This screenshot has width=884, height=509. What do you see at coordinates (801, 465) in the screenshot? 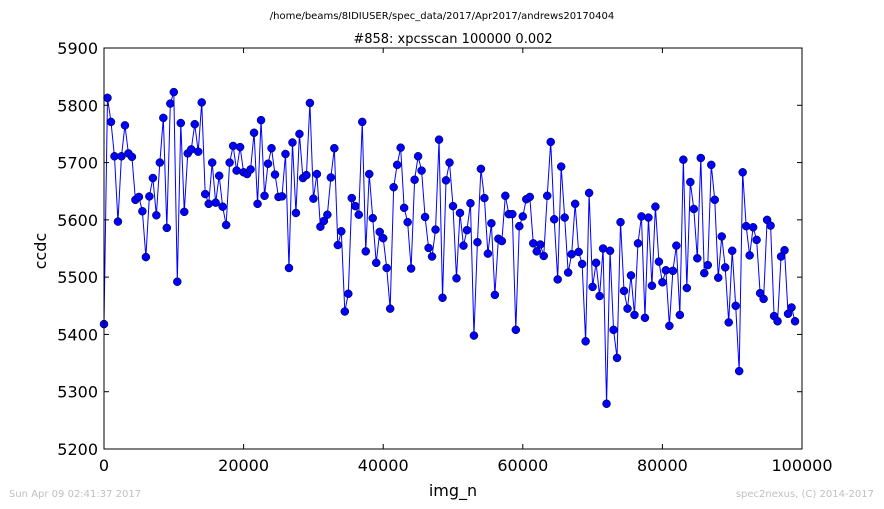
I see `x-tick-label: 100000` at bounding box center [801, 465].